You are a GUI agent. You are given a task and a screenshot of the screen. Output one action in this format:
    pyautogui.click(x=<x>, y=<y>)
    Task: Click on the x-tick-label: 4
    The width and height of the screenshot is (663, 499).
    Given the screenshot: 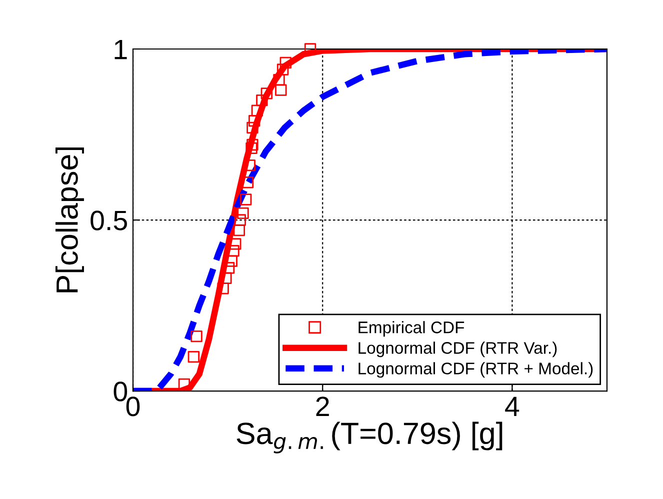 What is the action you would take?
    pyautogui.click(x=512, y=406)
    